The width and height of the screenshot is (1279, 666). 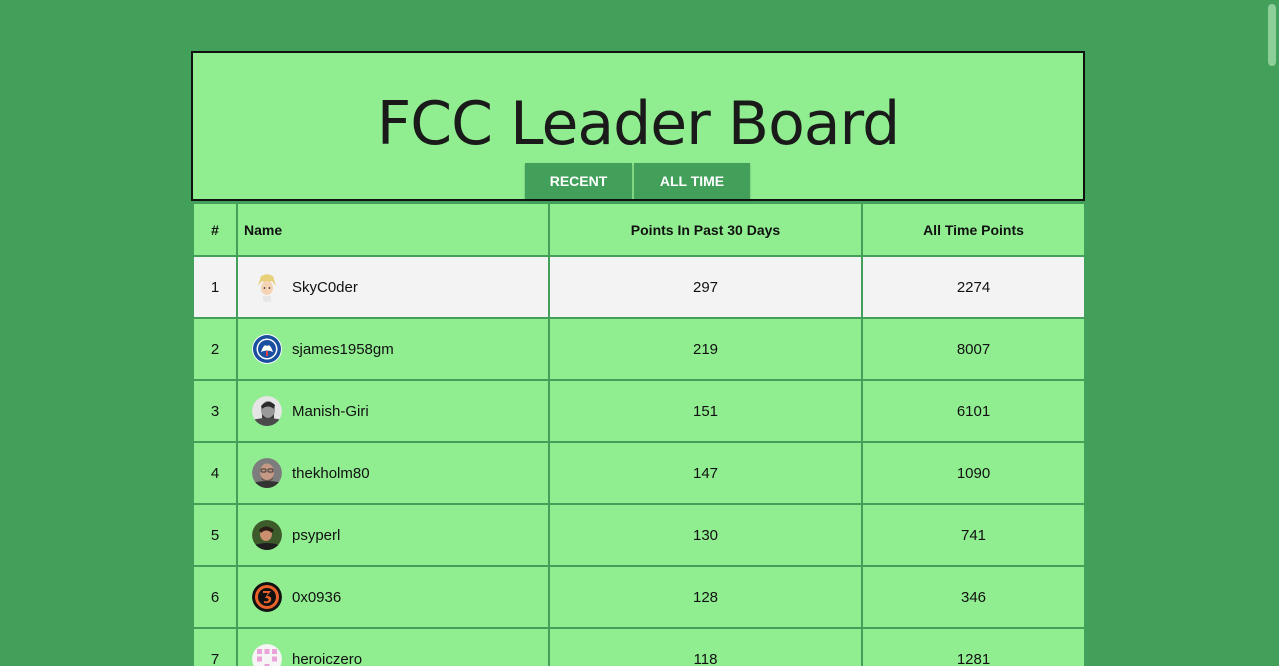 What do you see at coordinates (705, 411) in the screenshot?
I see `recent-points-cell: 151` at bounding box center [705, 411].